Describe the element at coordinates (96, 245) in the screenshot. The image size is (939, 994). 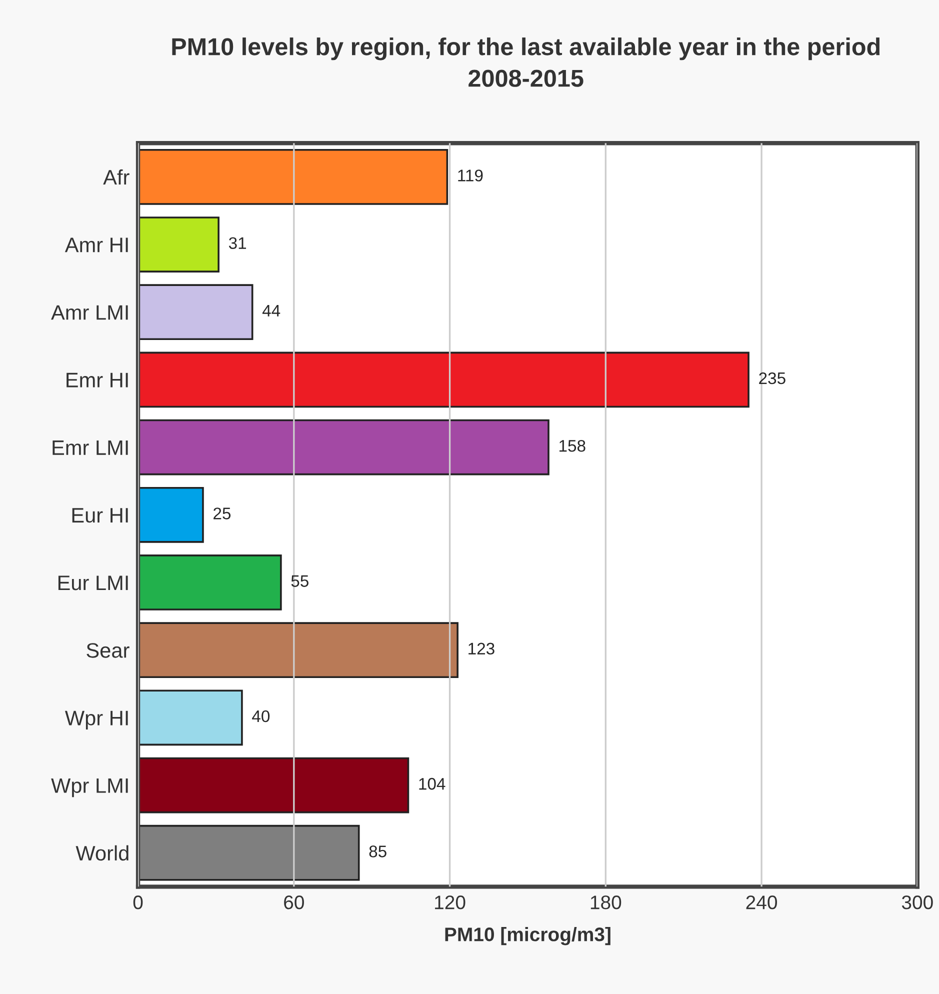
I see `y-tick-label: Amr HI` at that location.